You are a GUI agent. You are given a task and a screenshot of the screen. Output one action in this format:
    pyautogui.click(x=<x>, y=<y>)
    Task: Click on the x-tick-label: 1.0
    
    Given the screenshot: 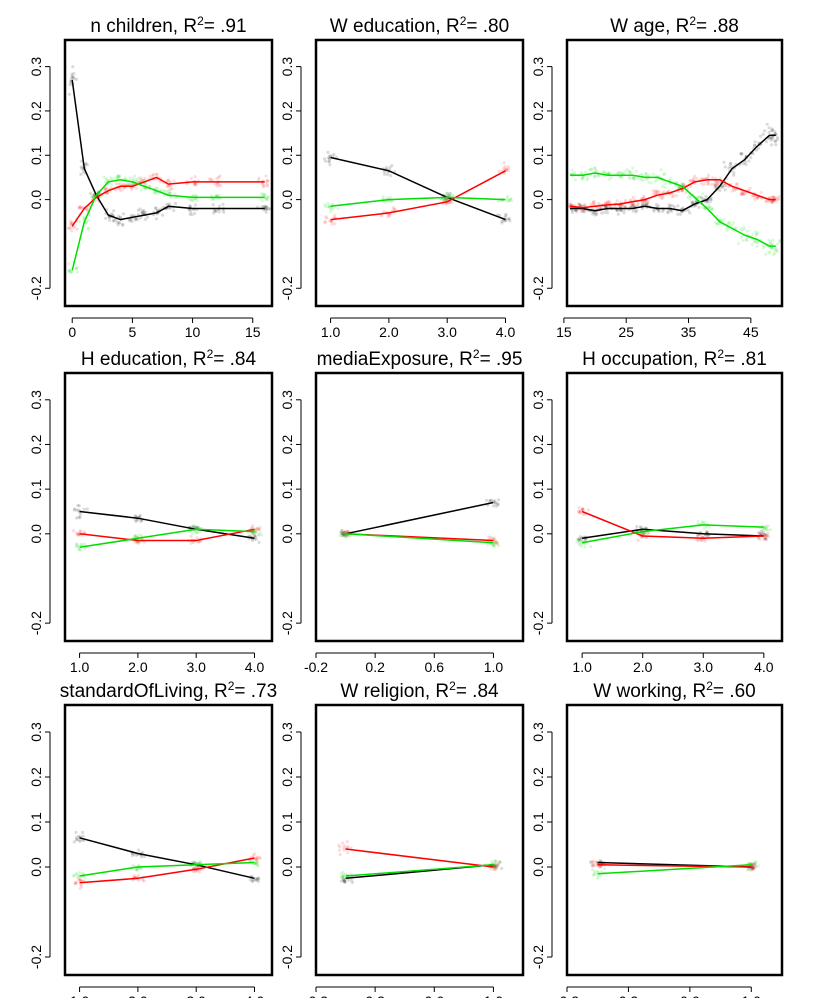 What is the action you would take?
    pyautogui.click(x=331, y=332)
    